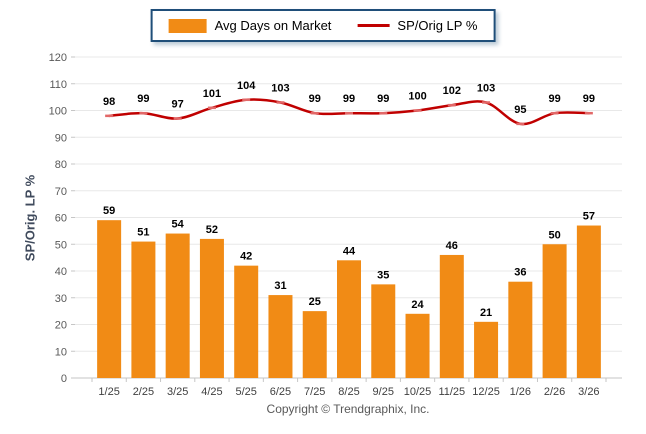 This screenshot has height=434, width=646. What do you see at coordinates (212, 94) in the screenshot?
I see `line-value-label: 101` at bounding box center [212, 94].